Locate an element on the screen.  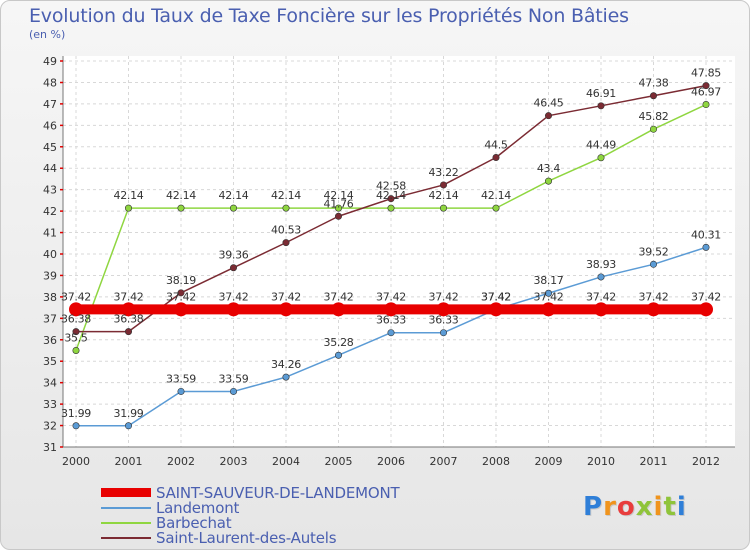
legend-label: SAINT-SAUVEUR-DE-LANDEMONT is located at coordinates (278, 493).